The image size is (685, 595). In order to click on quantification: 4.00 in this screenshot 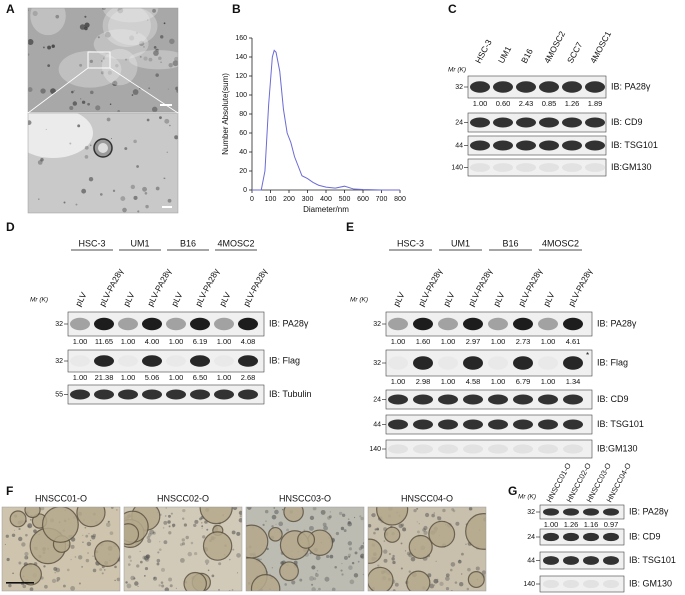, I will do `click(152, 341)`.